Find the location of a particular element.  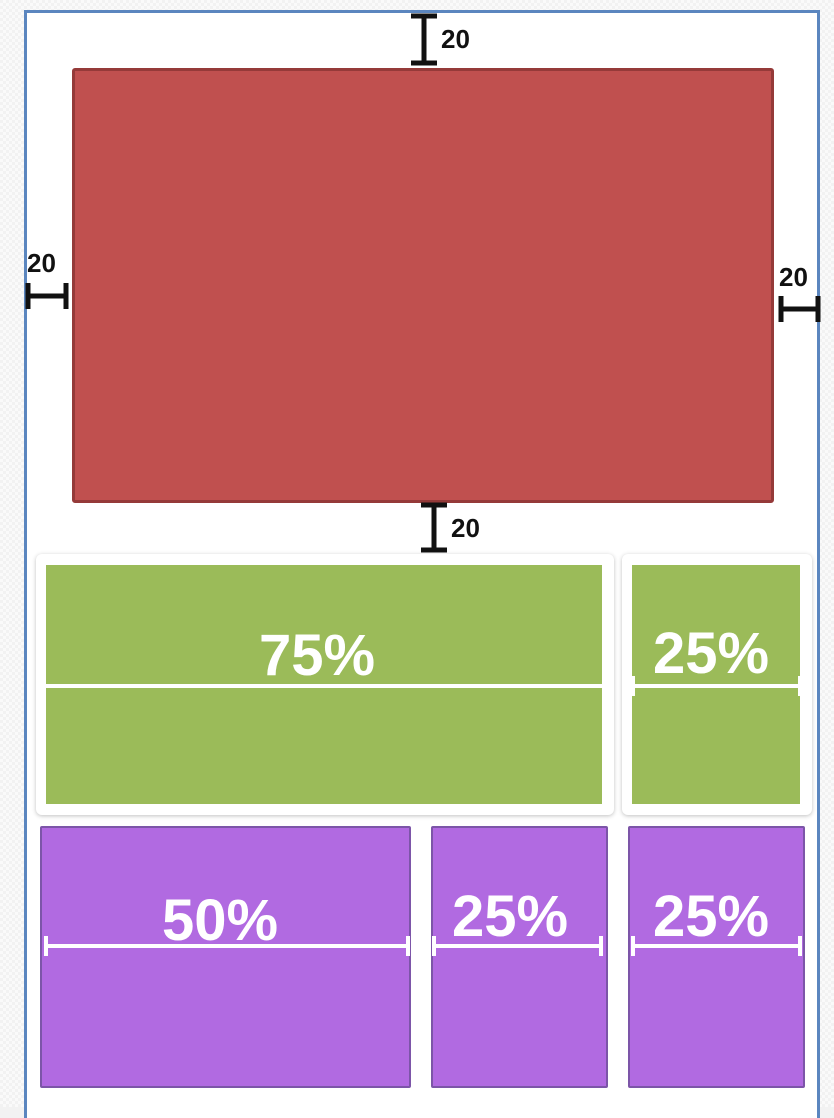

purple-block-25-b is located at coordinates (716, 957).